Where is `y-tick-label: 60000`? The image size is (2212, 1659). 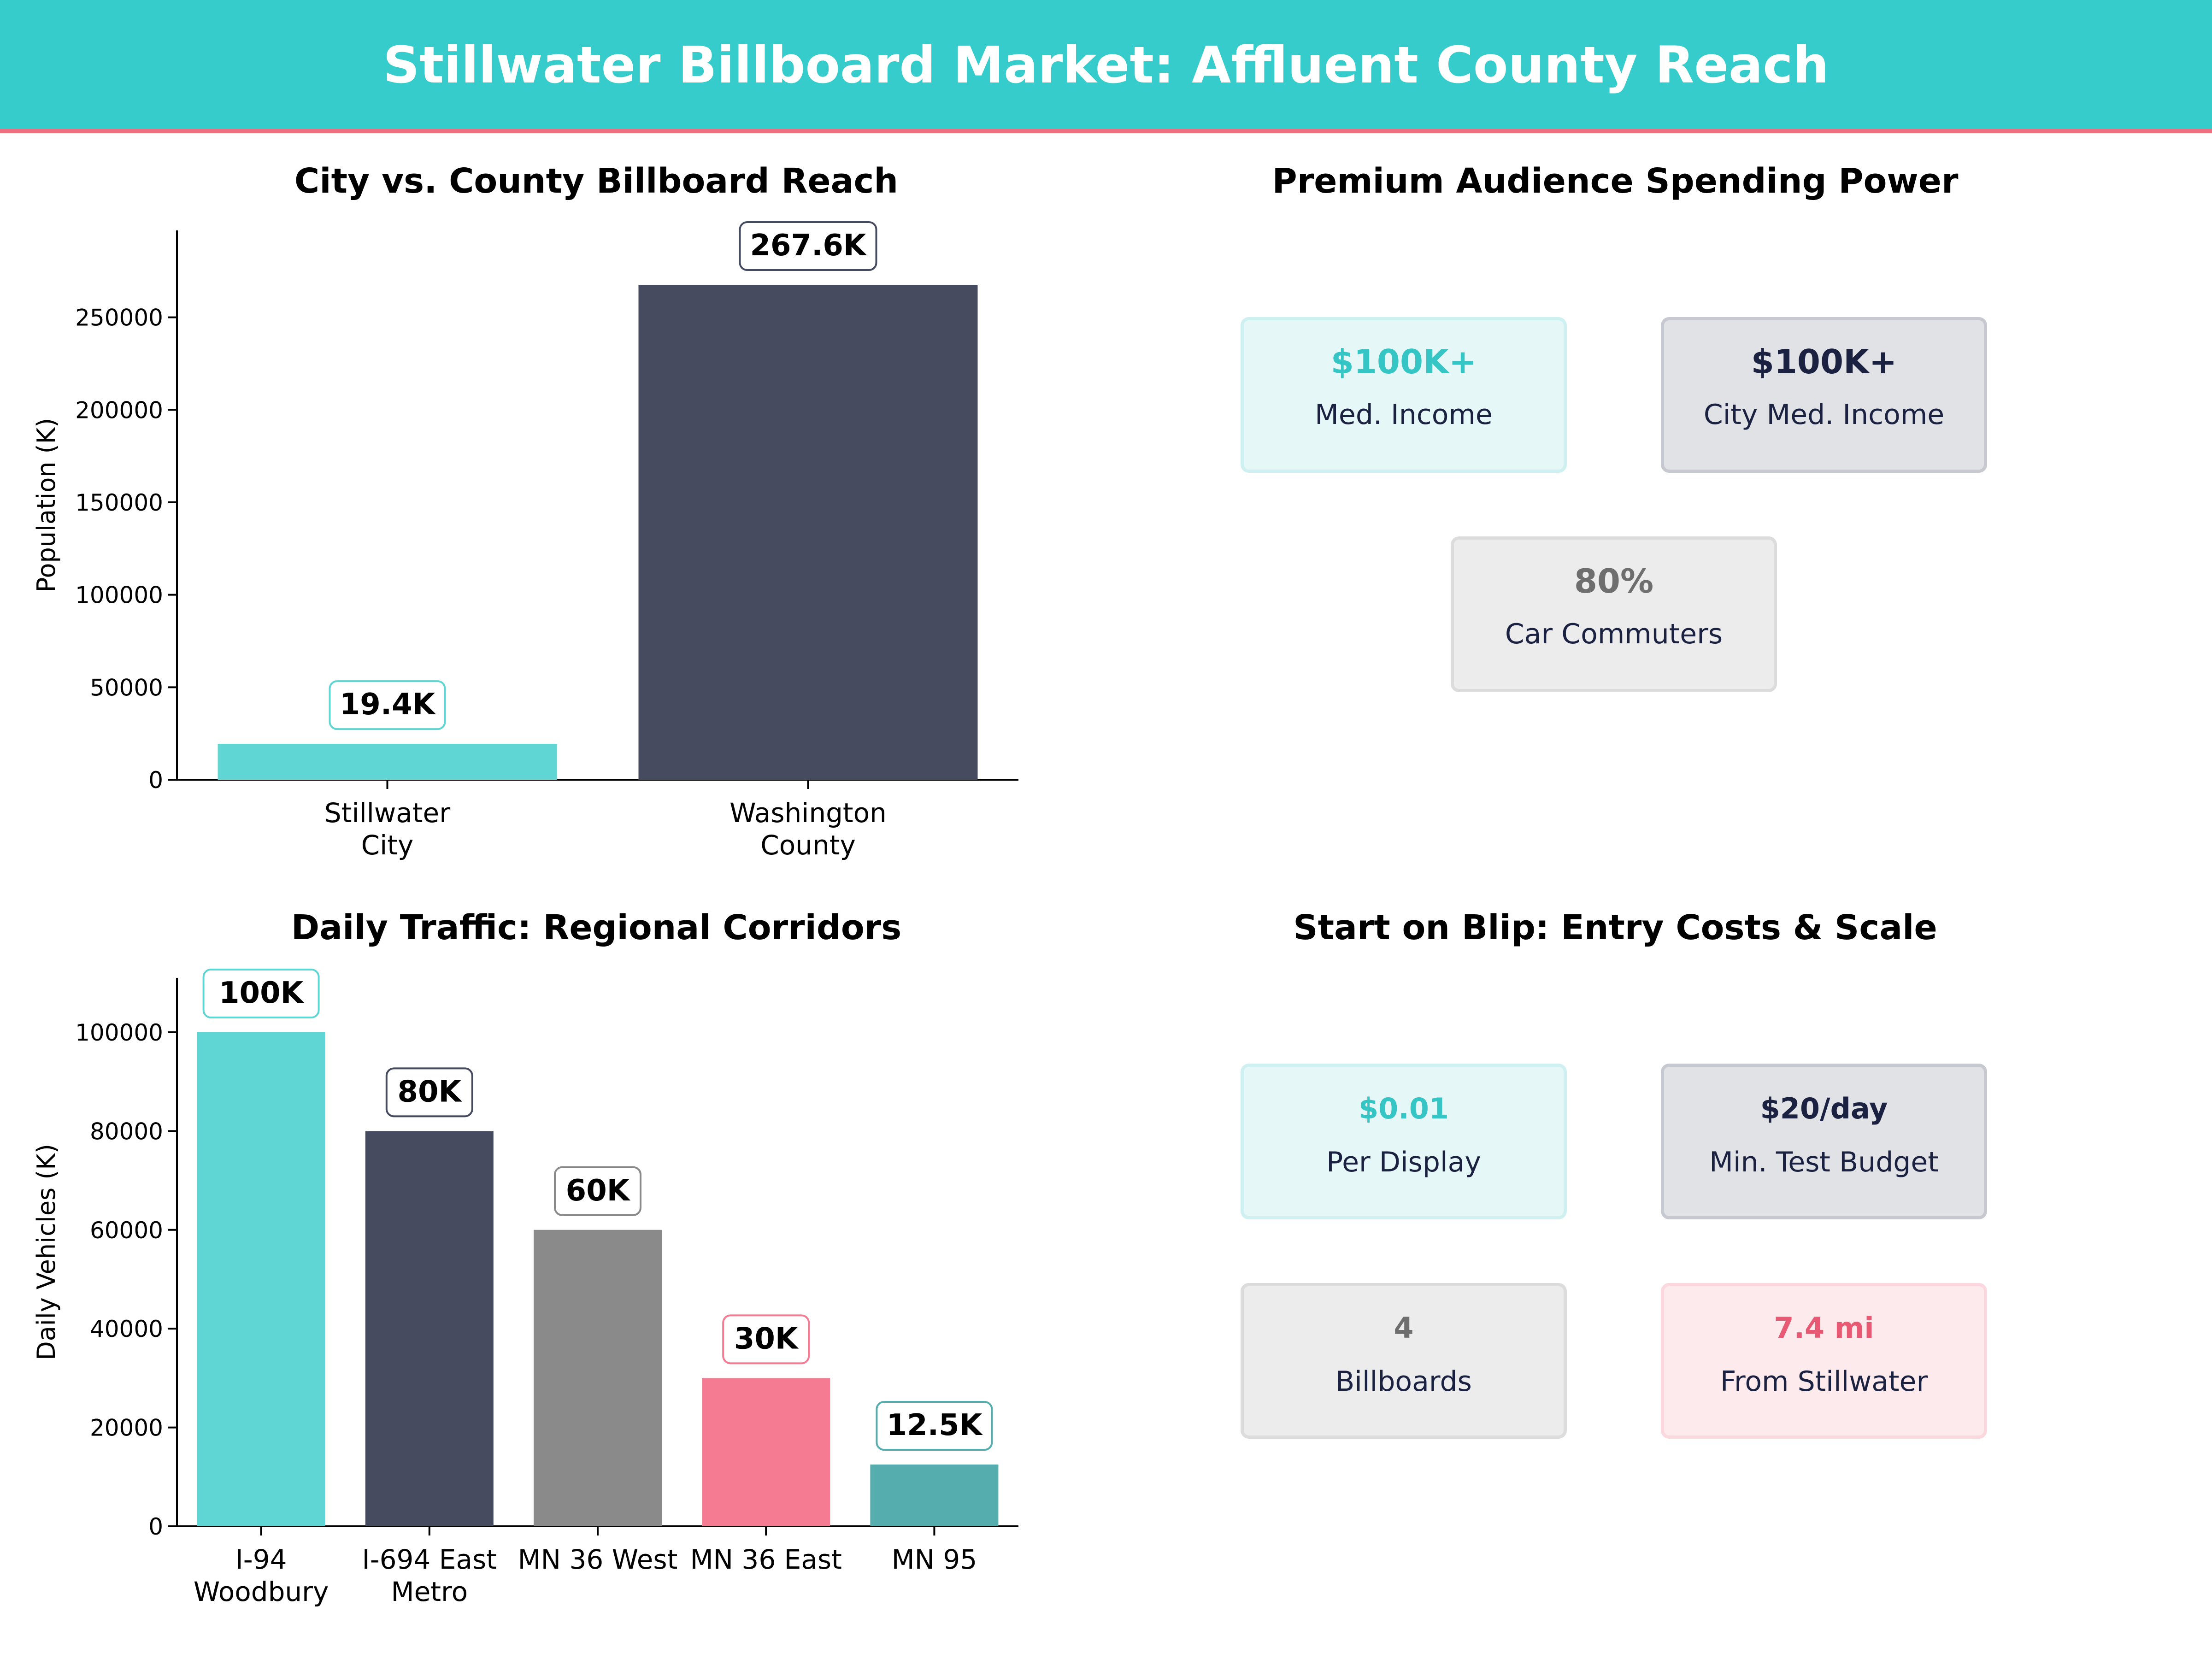 y-tick-label: 60000 is located at coordinates (126, 1230).